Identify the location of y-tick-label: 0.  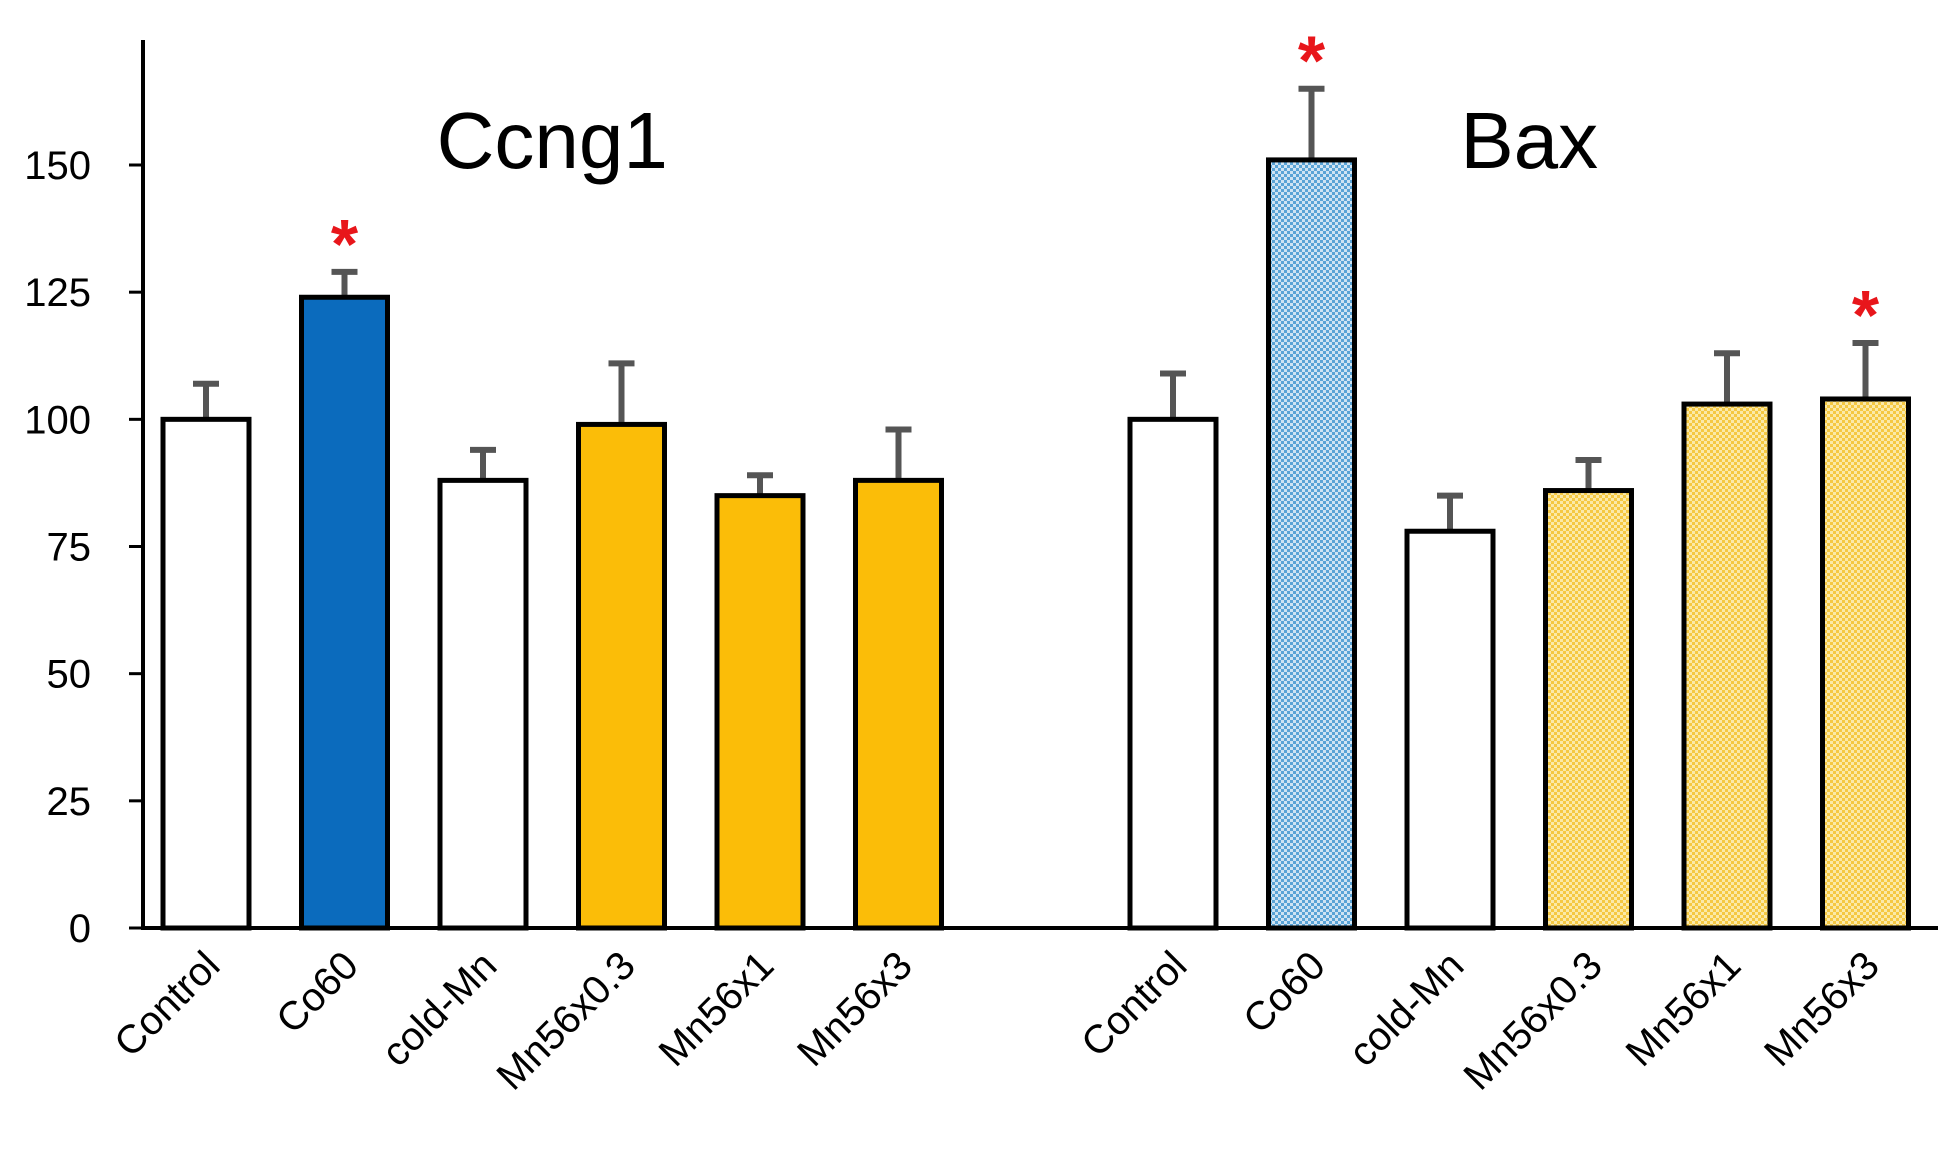
(80, 929).